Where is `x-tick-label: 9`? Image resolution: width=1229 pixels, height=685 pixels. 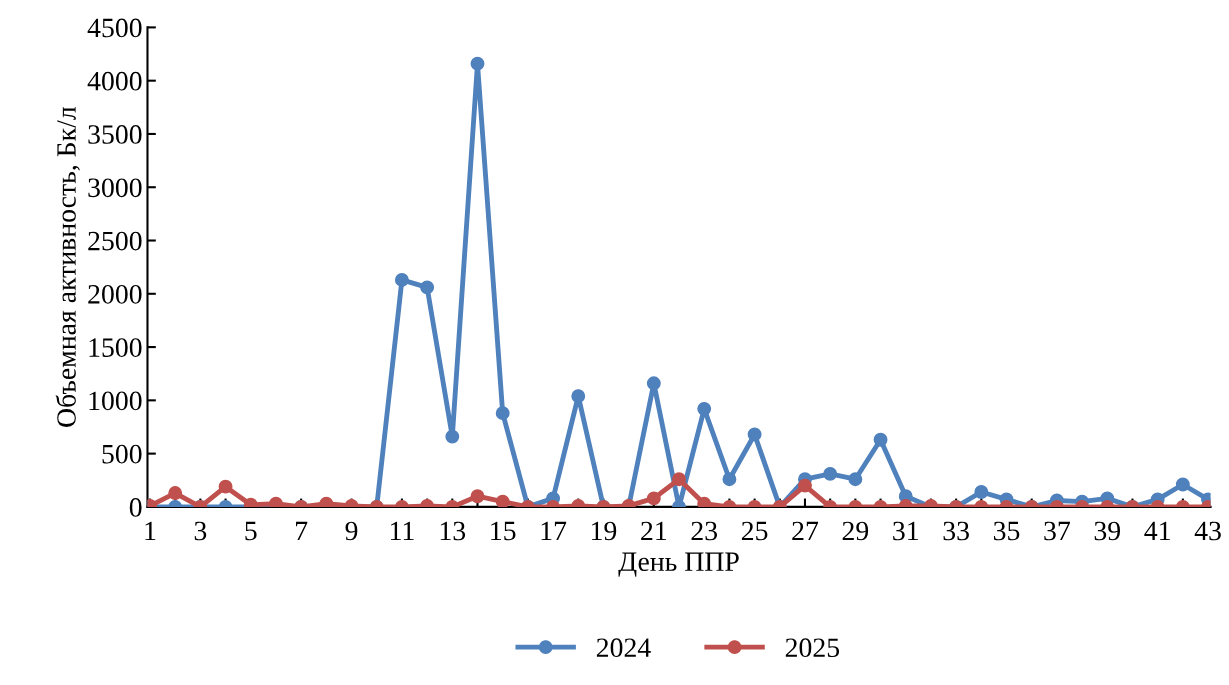 x-tick-label: 9 is located at coordinates (351, 531).